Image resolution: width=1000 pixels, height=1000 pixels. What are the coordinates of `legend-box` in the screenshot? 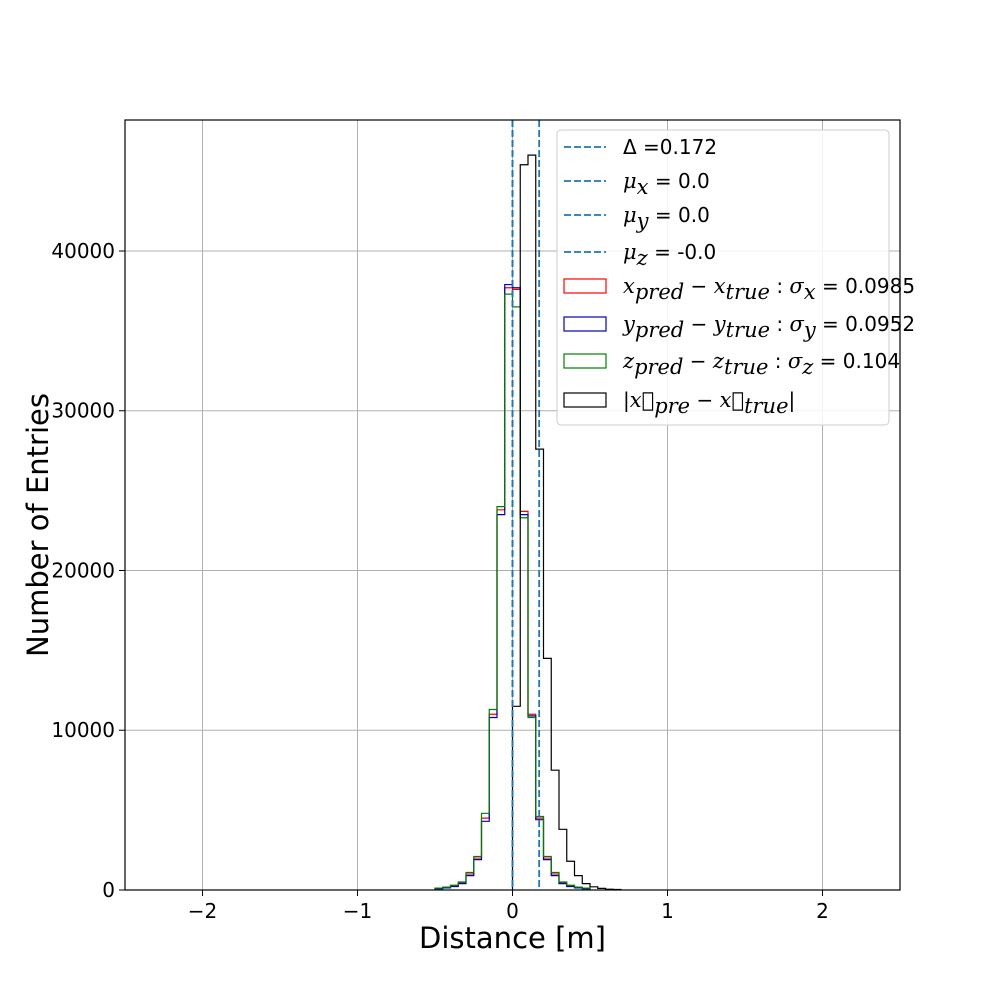 It's located at (723, 277).